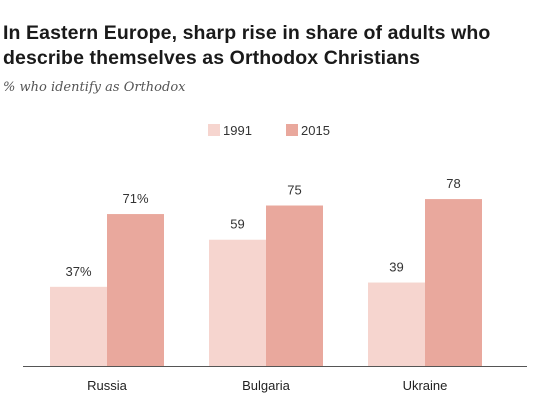 The height and width of the screenshot is (404, 537). Describe the element at coordinates (78, 326) in the screenshot. I see `bar-russia-1991` at that location.